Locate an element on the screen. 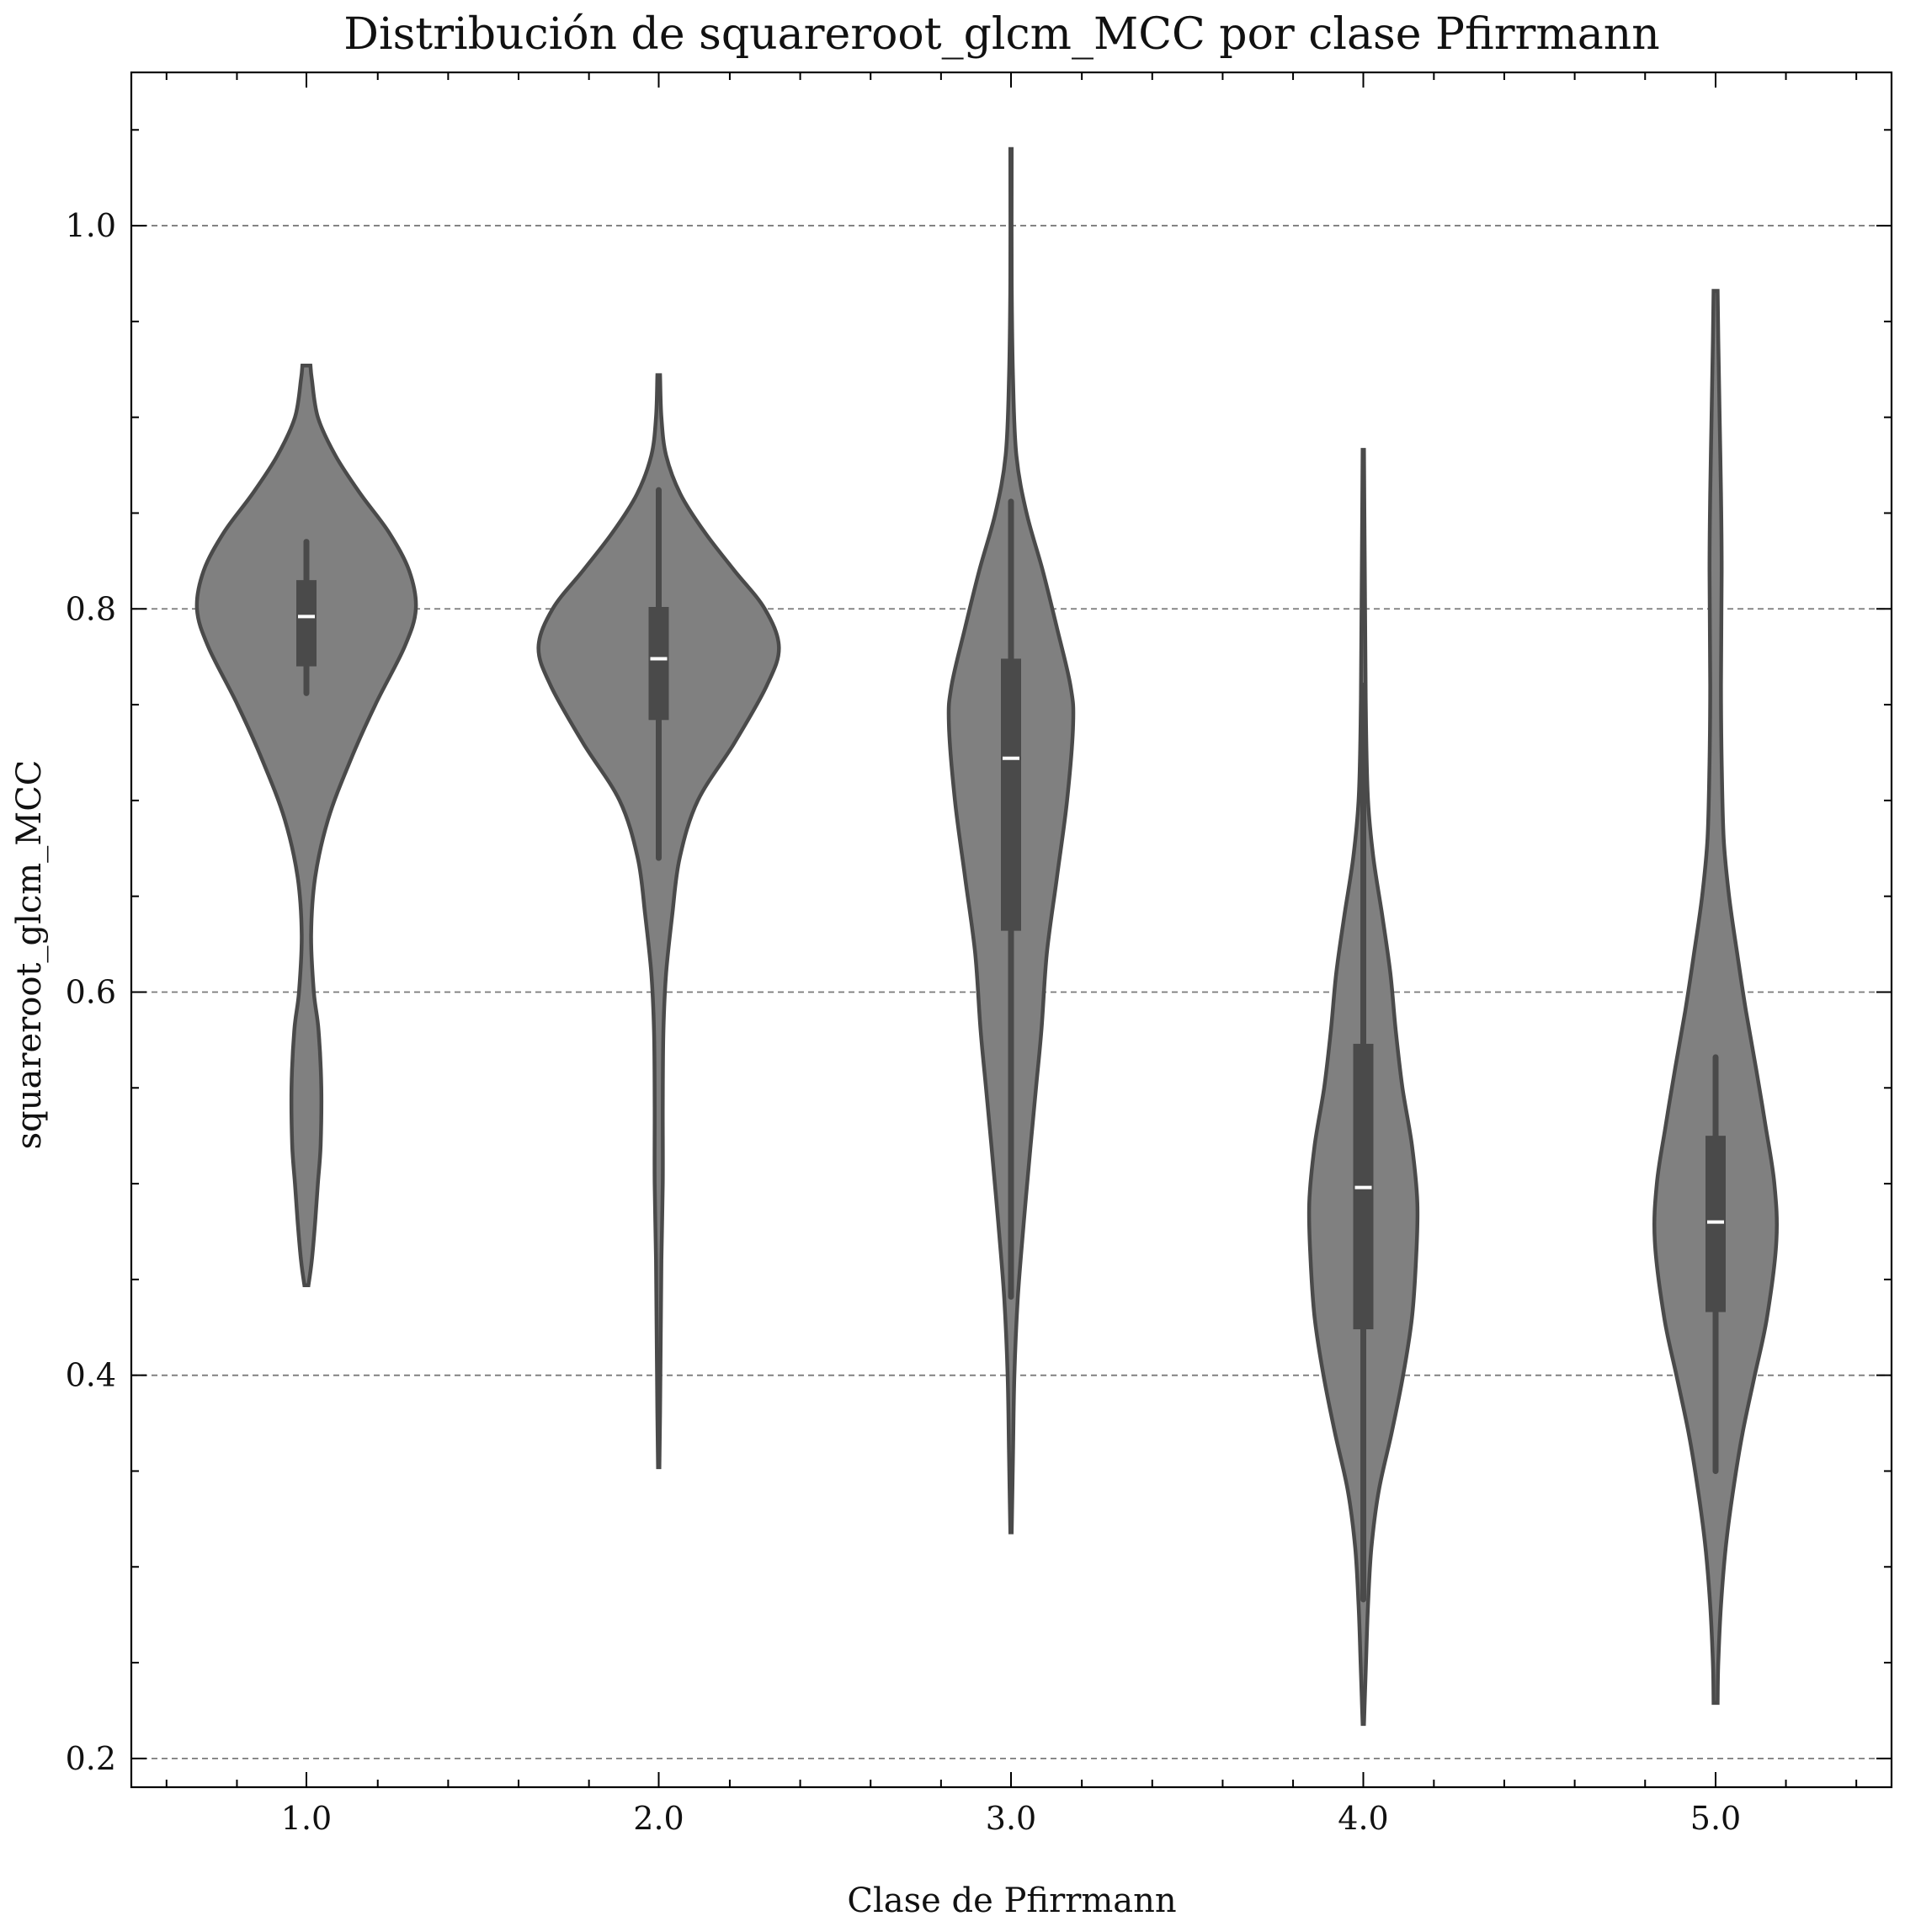  x-tick-label-4.0: 4.0 is located at coordinates (1363, 1819).